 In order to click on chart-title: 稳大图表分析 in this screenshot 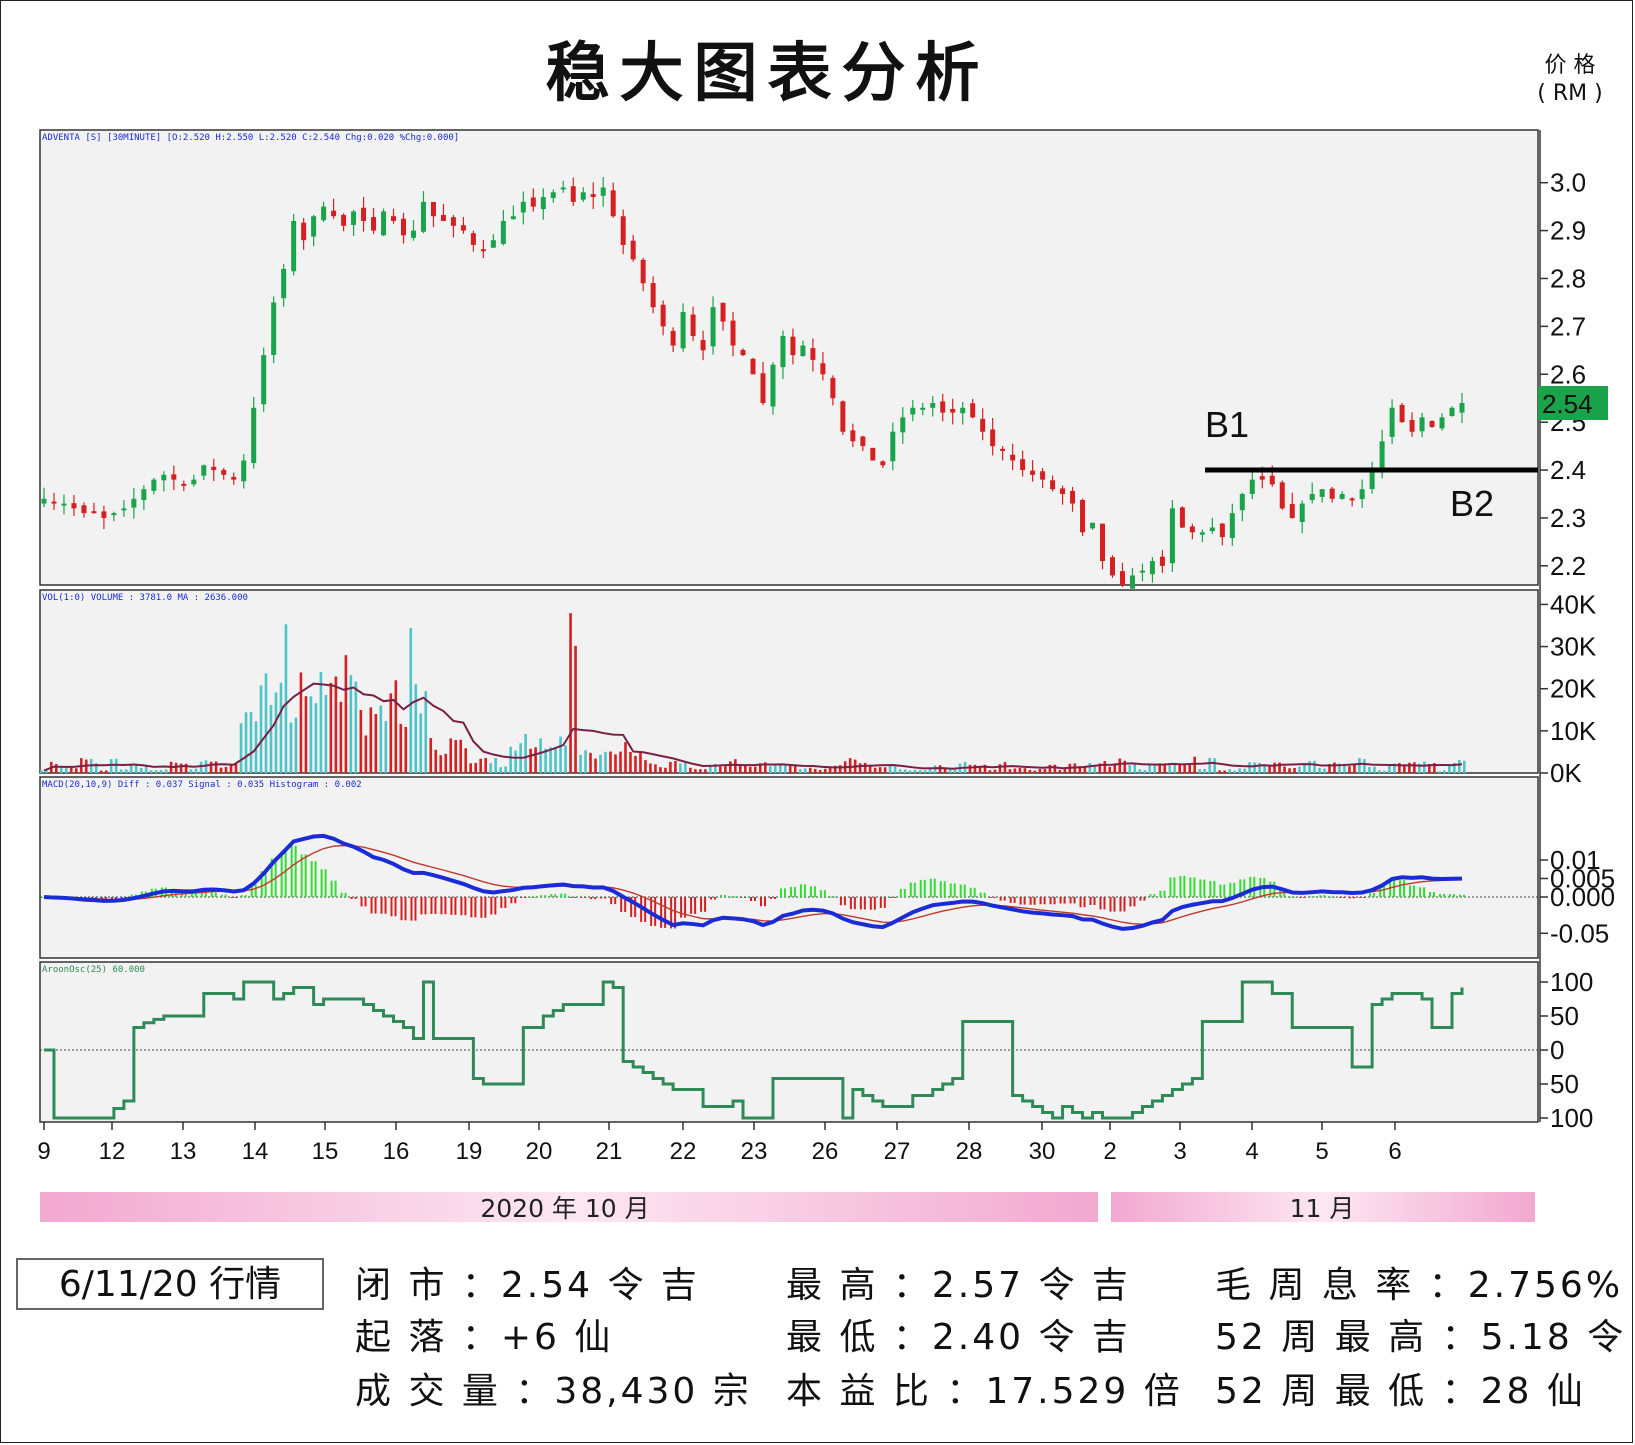, I will do `click(767, 74)`.